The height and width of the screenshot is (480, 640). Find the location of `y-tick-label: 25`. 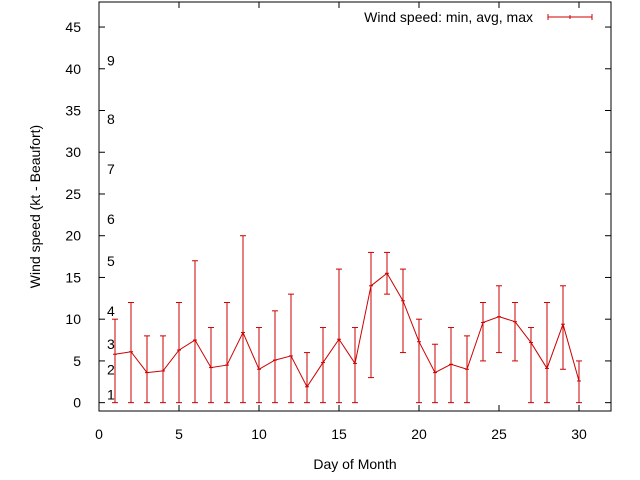

y-tick-label: 25 is located at coordinates (73, 194).